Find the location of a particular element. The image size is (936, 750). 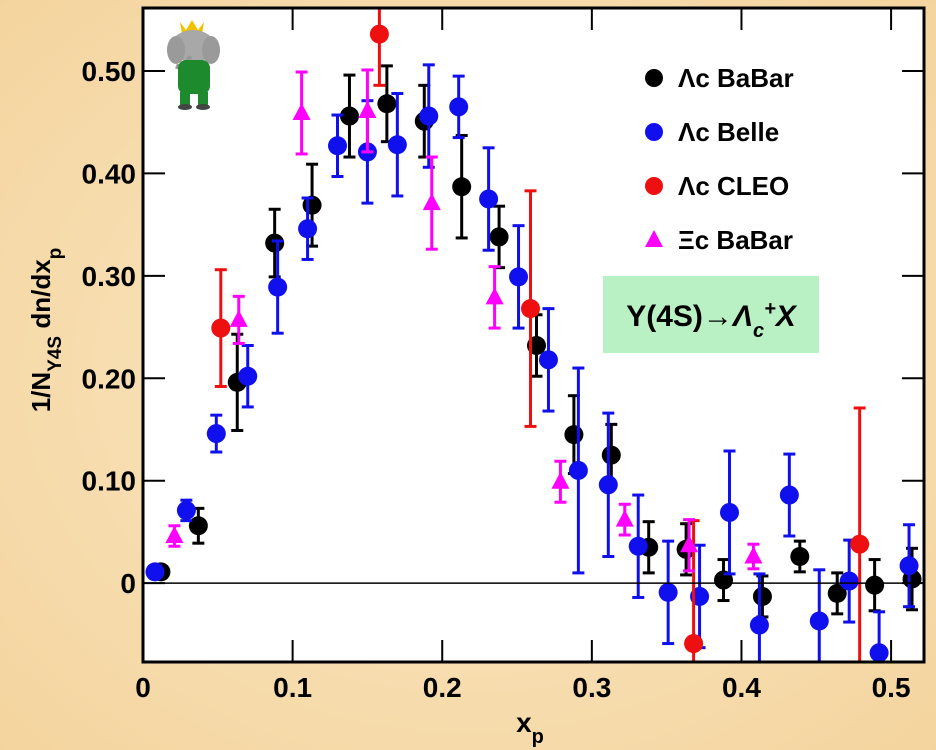

legend-label: Λc CLEO is located at coordinates (733, 186).